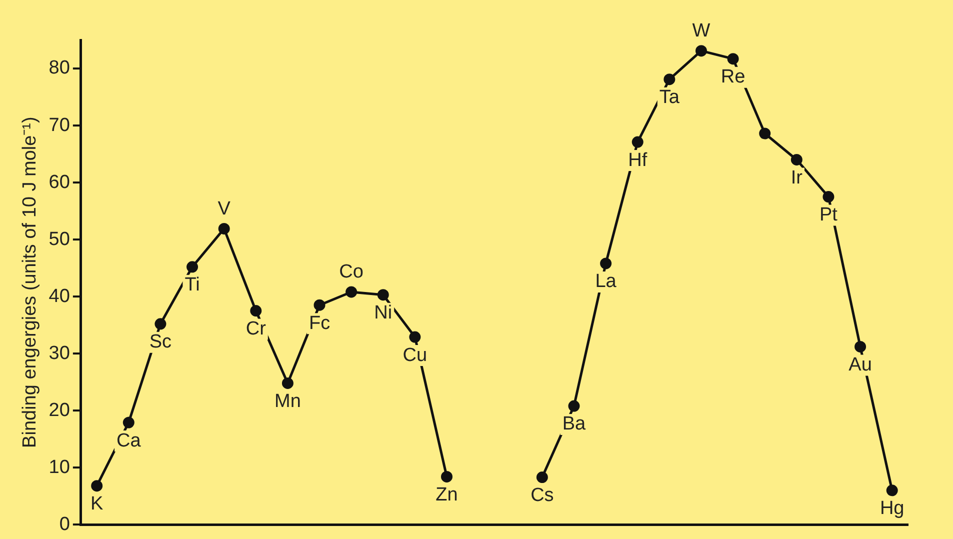  Describe the element at coordinates (129, 441) in the screenshot. I see `annotation: Ca` at that location.